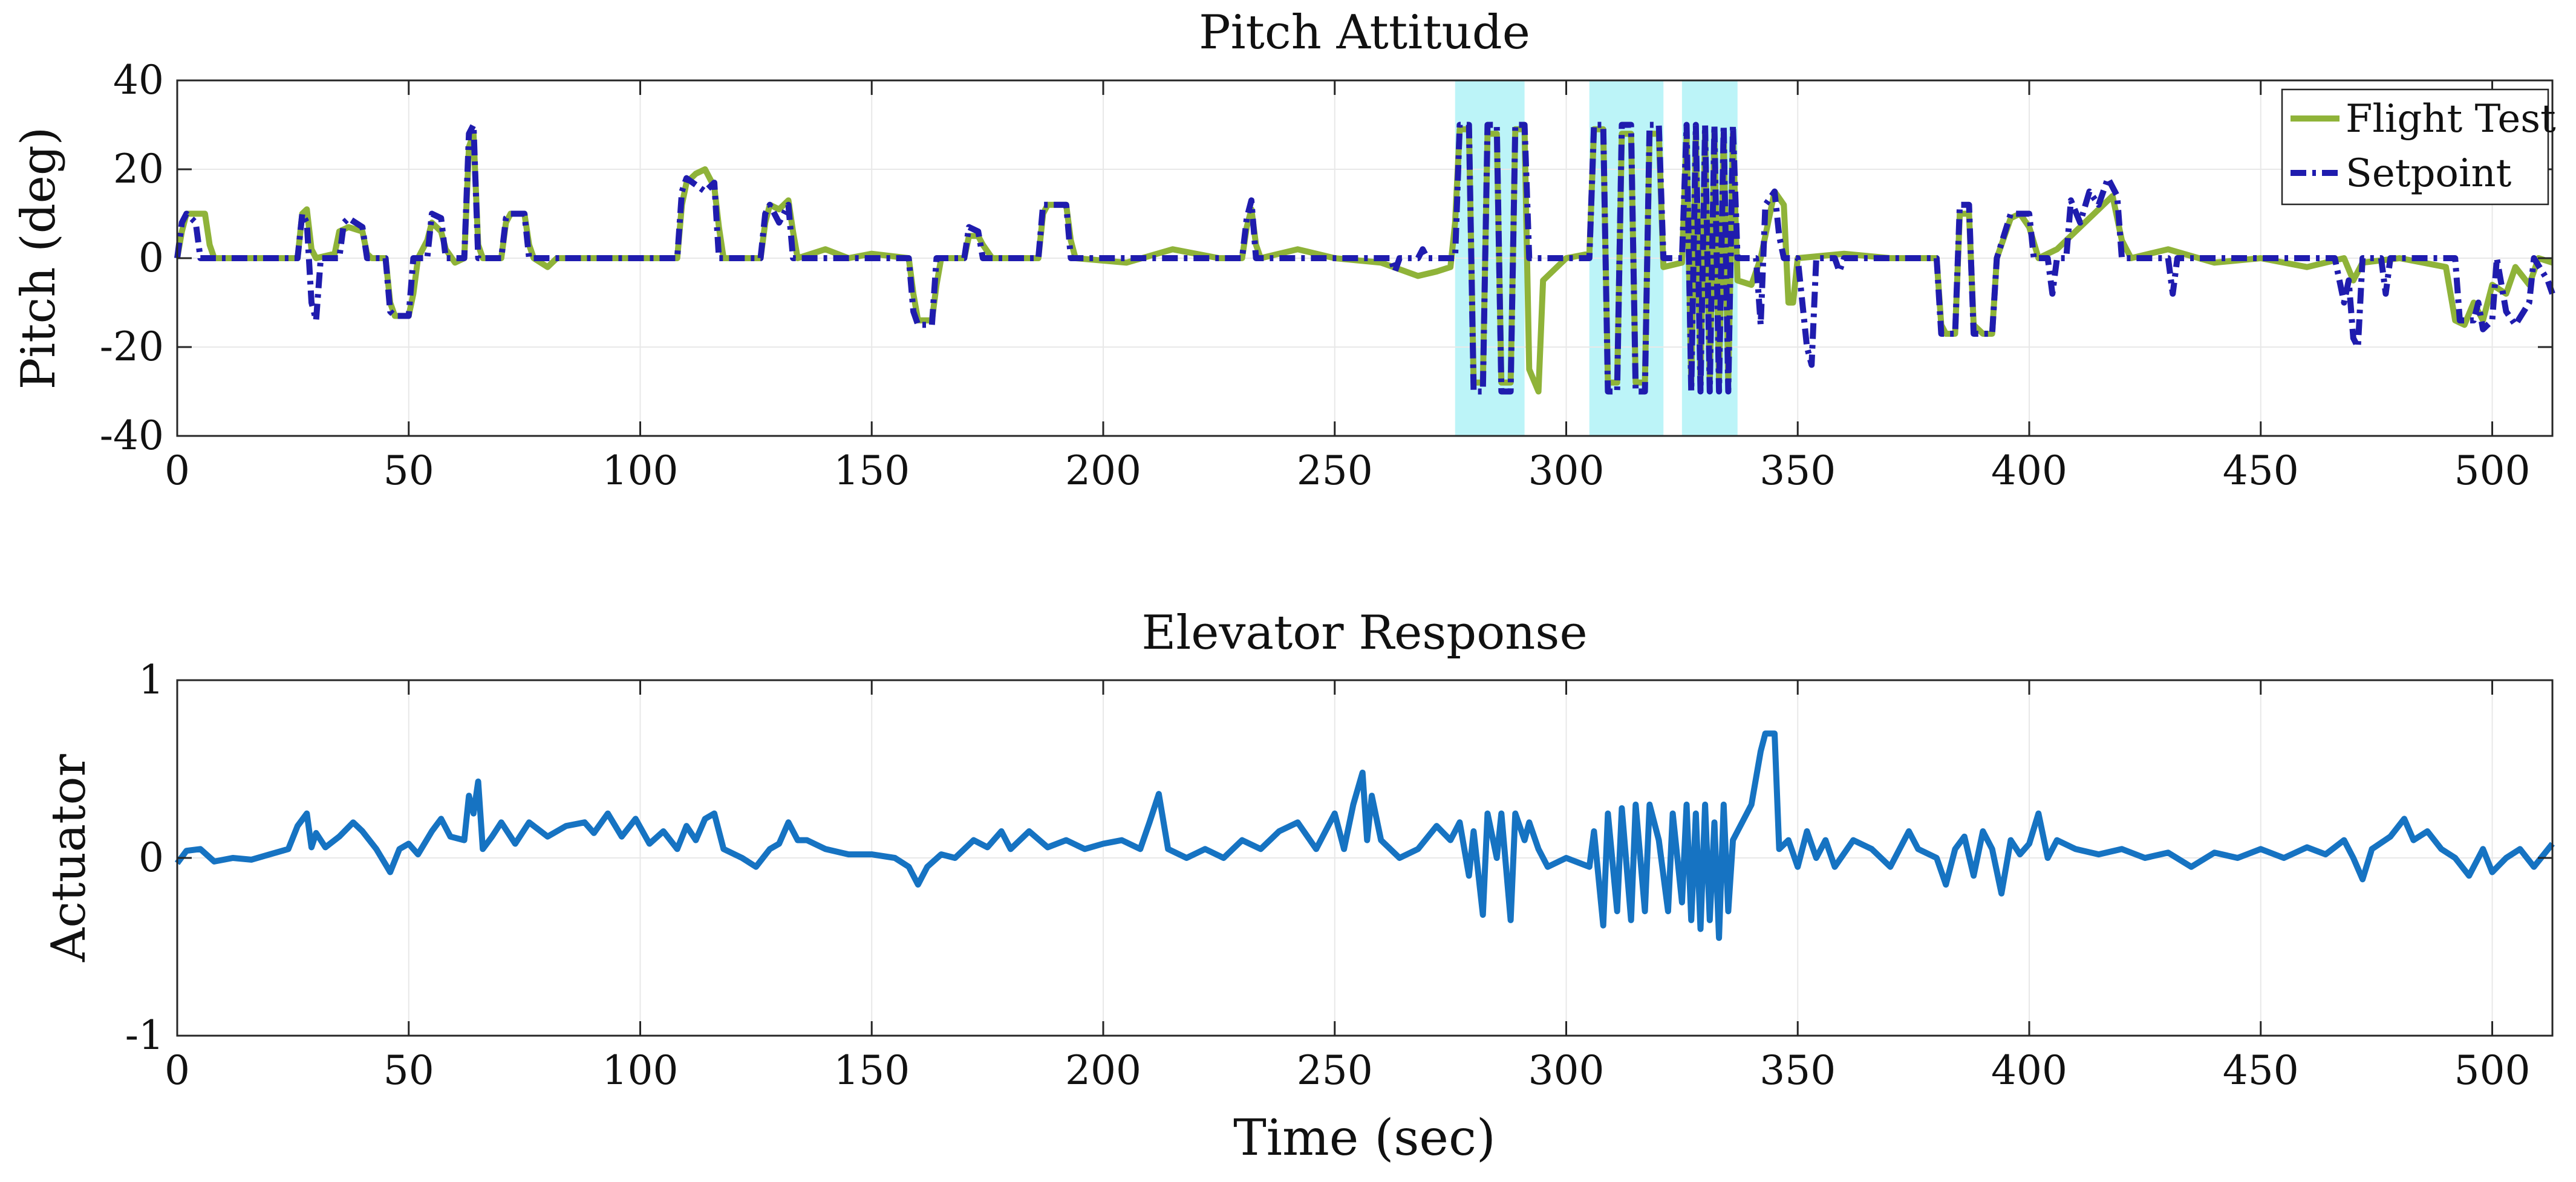 The width and height of the screenshot is (2576, 1182). What do you see at coordinates (2261, 470) in the screenshot?
I see `pitch-x-tick-label-9: 450` at bounding box center [2261, 470].